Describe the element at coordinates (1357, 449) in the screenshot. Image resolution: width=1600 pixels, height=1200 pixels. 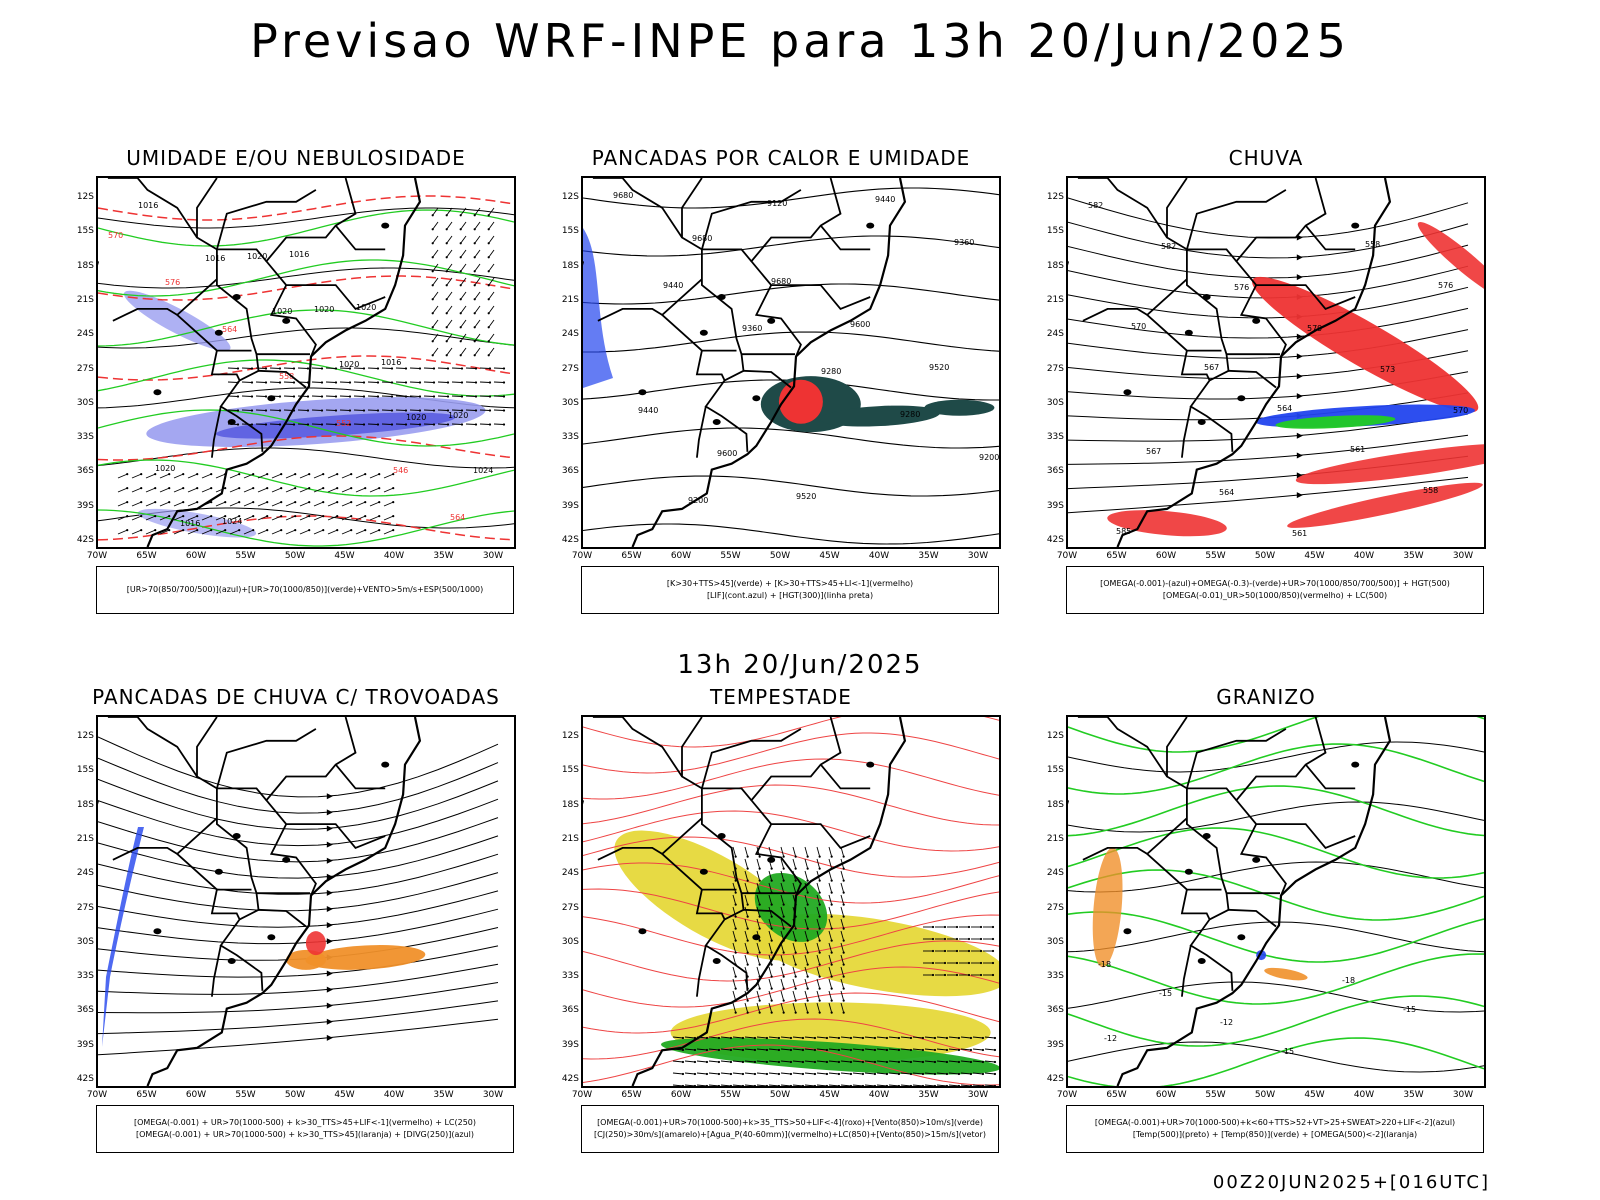
I see `svg-text: 561` at that location.